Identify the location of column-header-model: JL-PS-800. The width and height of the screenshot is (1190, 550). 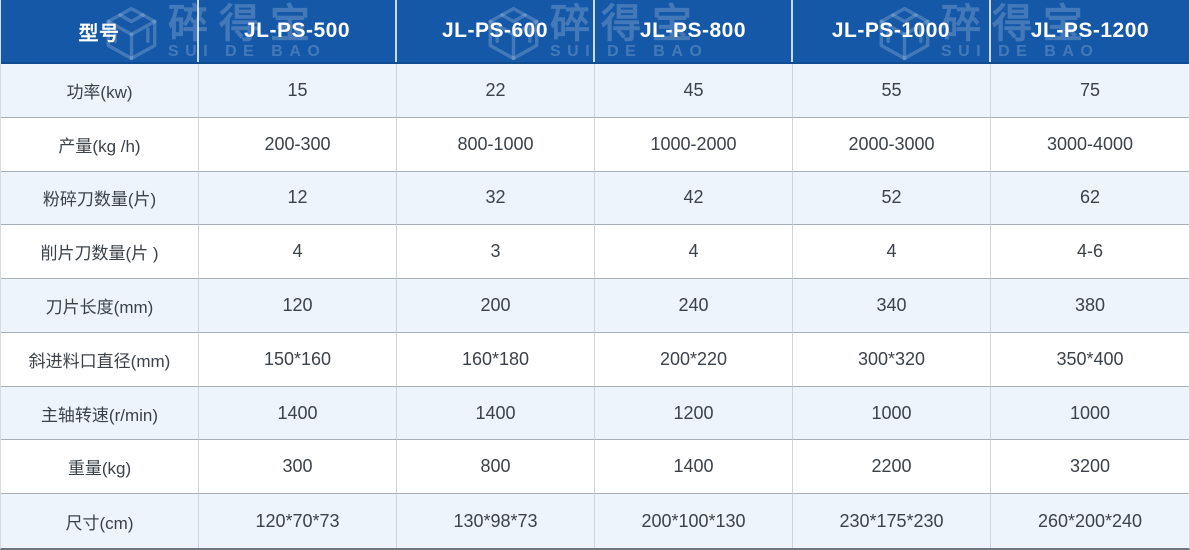
(694, 31).